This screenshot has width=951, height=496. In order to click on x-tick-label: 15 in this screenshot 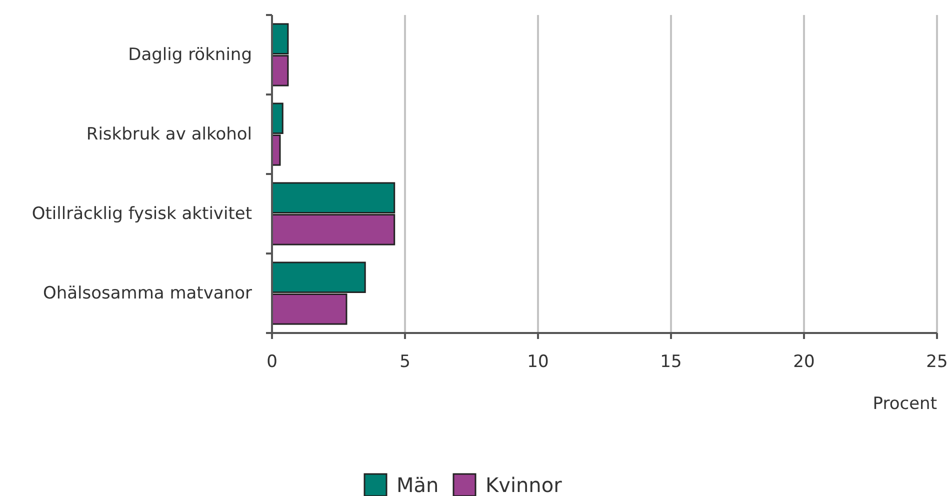, I will do `click(671, 362)`.